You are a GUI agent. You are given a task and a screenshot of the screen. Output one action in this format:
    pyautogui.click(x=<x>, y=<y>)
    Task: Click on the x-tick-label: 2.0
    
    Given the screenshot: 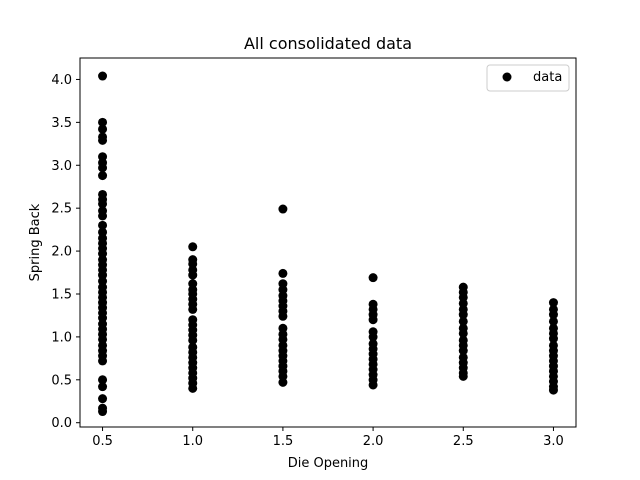 What is the action you would take?
    pyautogui.click(x=373, y=441)
    